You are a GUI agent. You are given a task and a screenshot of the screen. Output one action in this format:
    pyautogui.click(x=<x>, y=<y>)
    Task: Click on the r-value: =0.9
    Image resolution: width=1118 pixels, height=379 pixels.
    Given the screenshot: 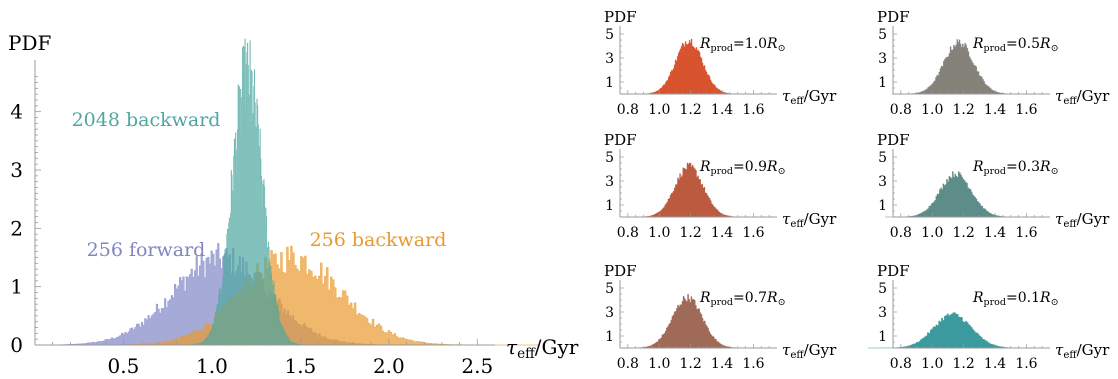 What is the action you would take?
    pyautogui.click(x=750, y=167)
    